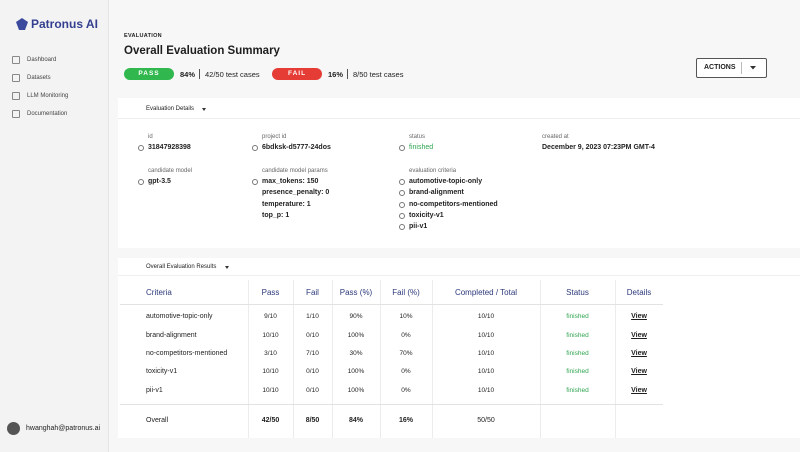 The image size is (800, 452). What do you see at coordinates (13, 428) in the screenshot?
I see `avatar` at bounding box center [13, 428].